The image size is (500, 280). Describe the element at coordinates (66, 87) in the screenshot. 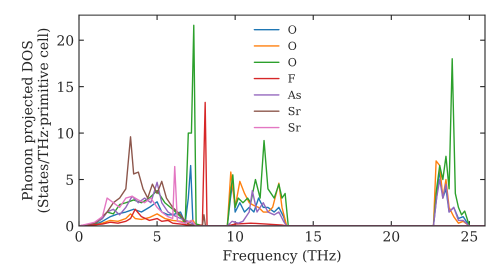

I see `y-tick-label: 15` at that location.